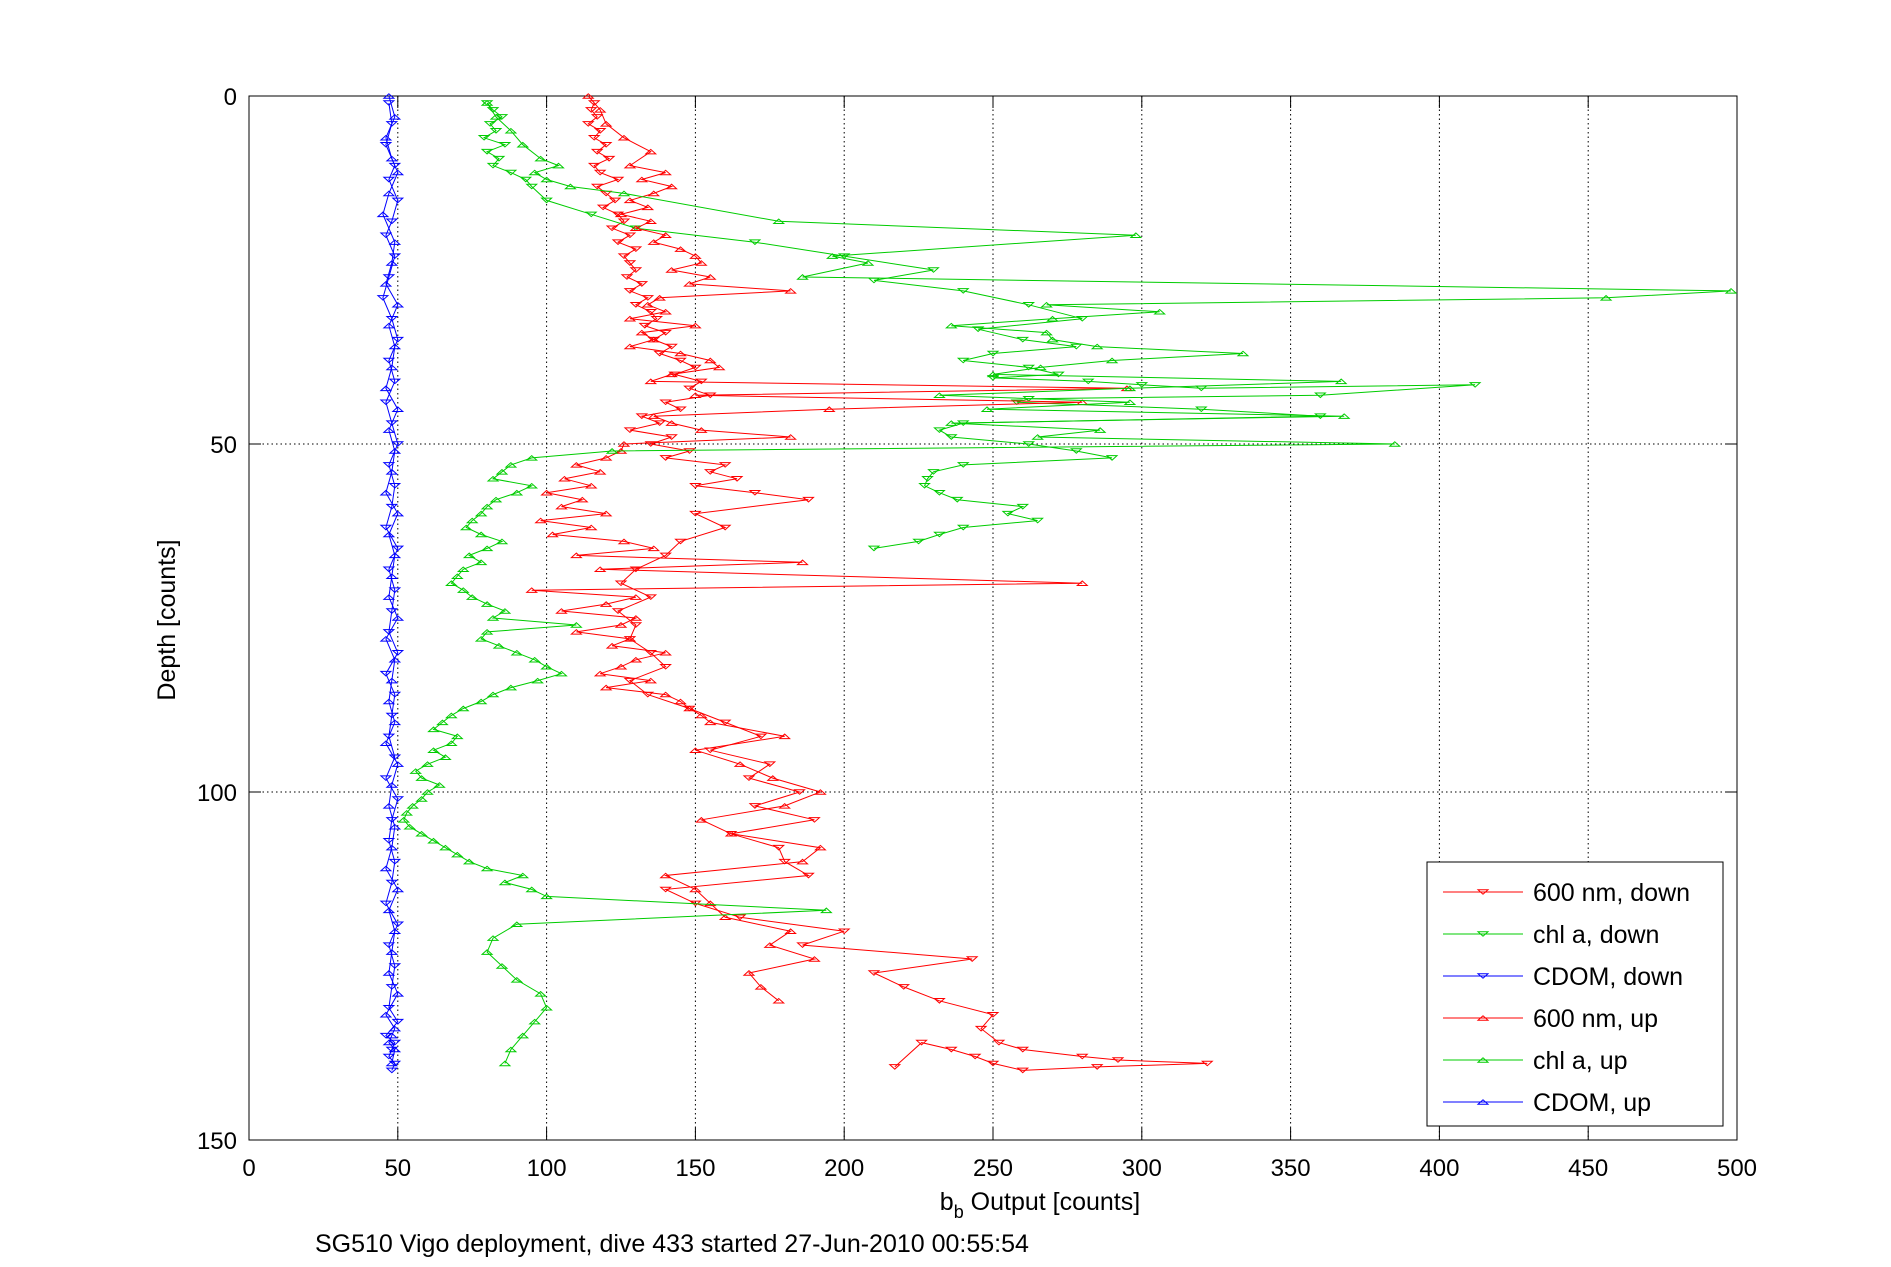 The image size is (1891, 1267). What do you see at coordinates (1040, 1205) in the screenshot?
I see `x-axis-label: bb Output [counts]` at bounding box center [1040, 1205].